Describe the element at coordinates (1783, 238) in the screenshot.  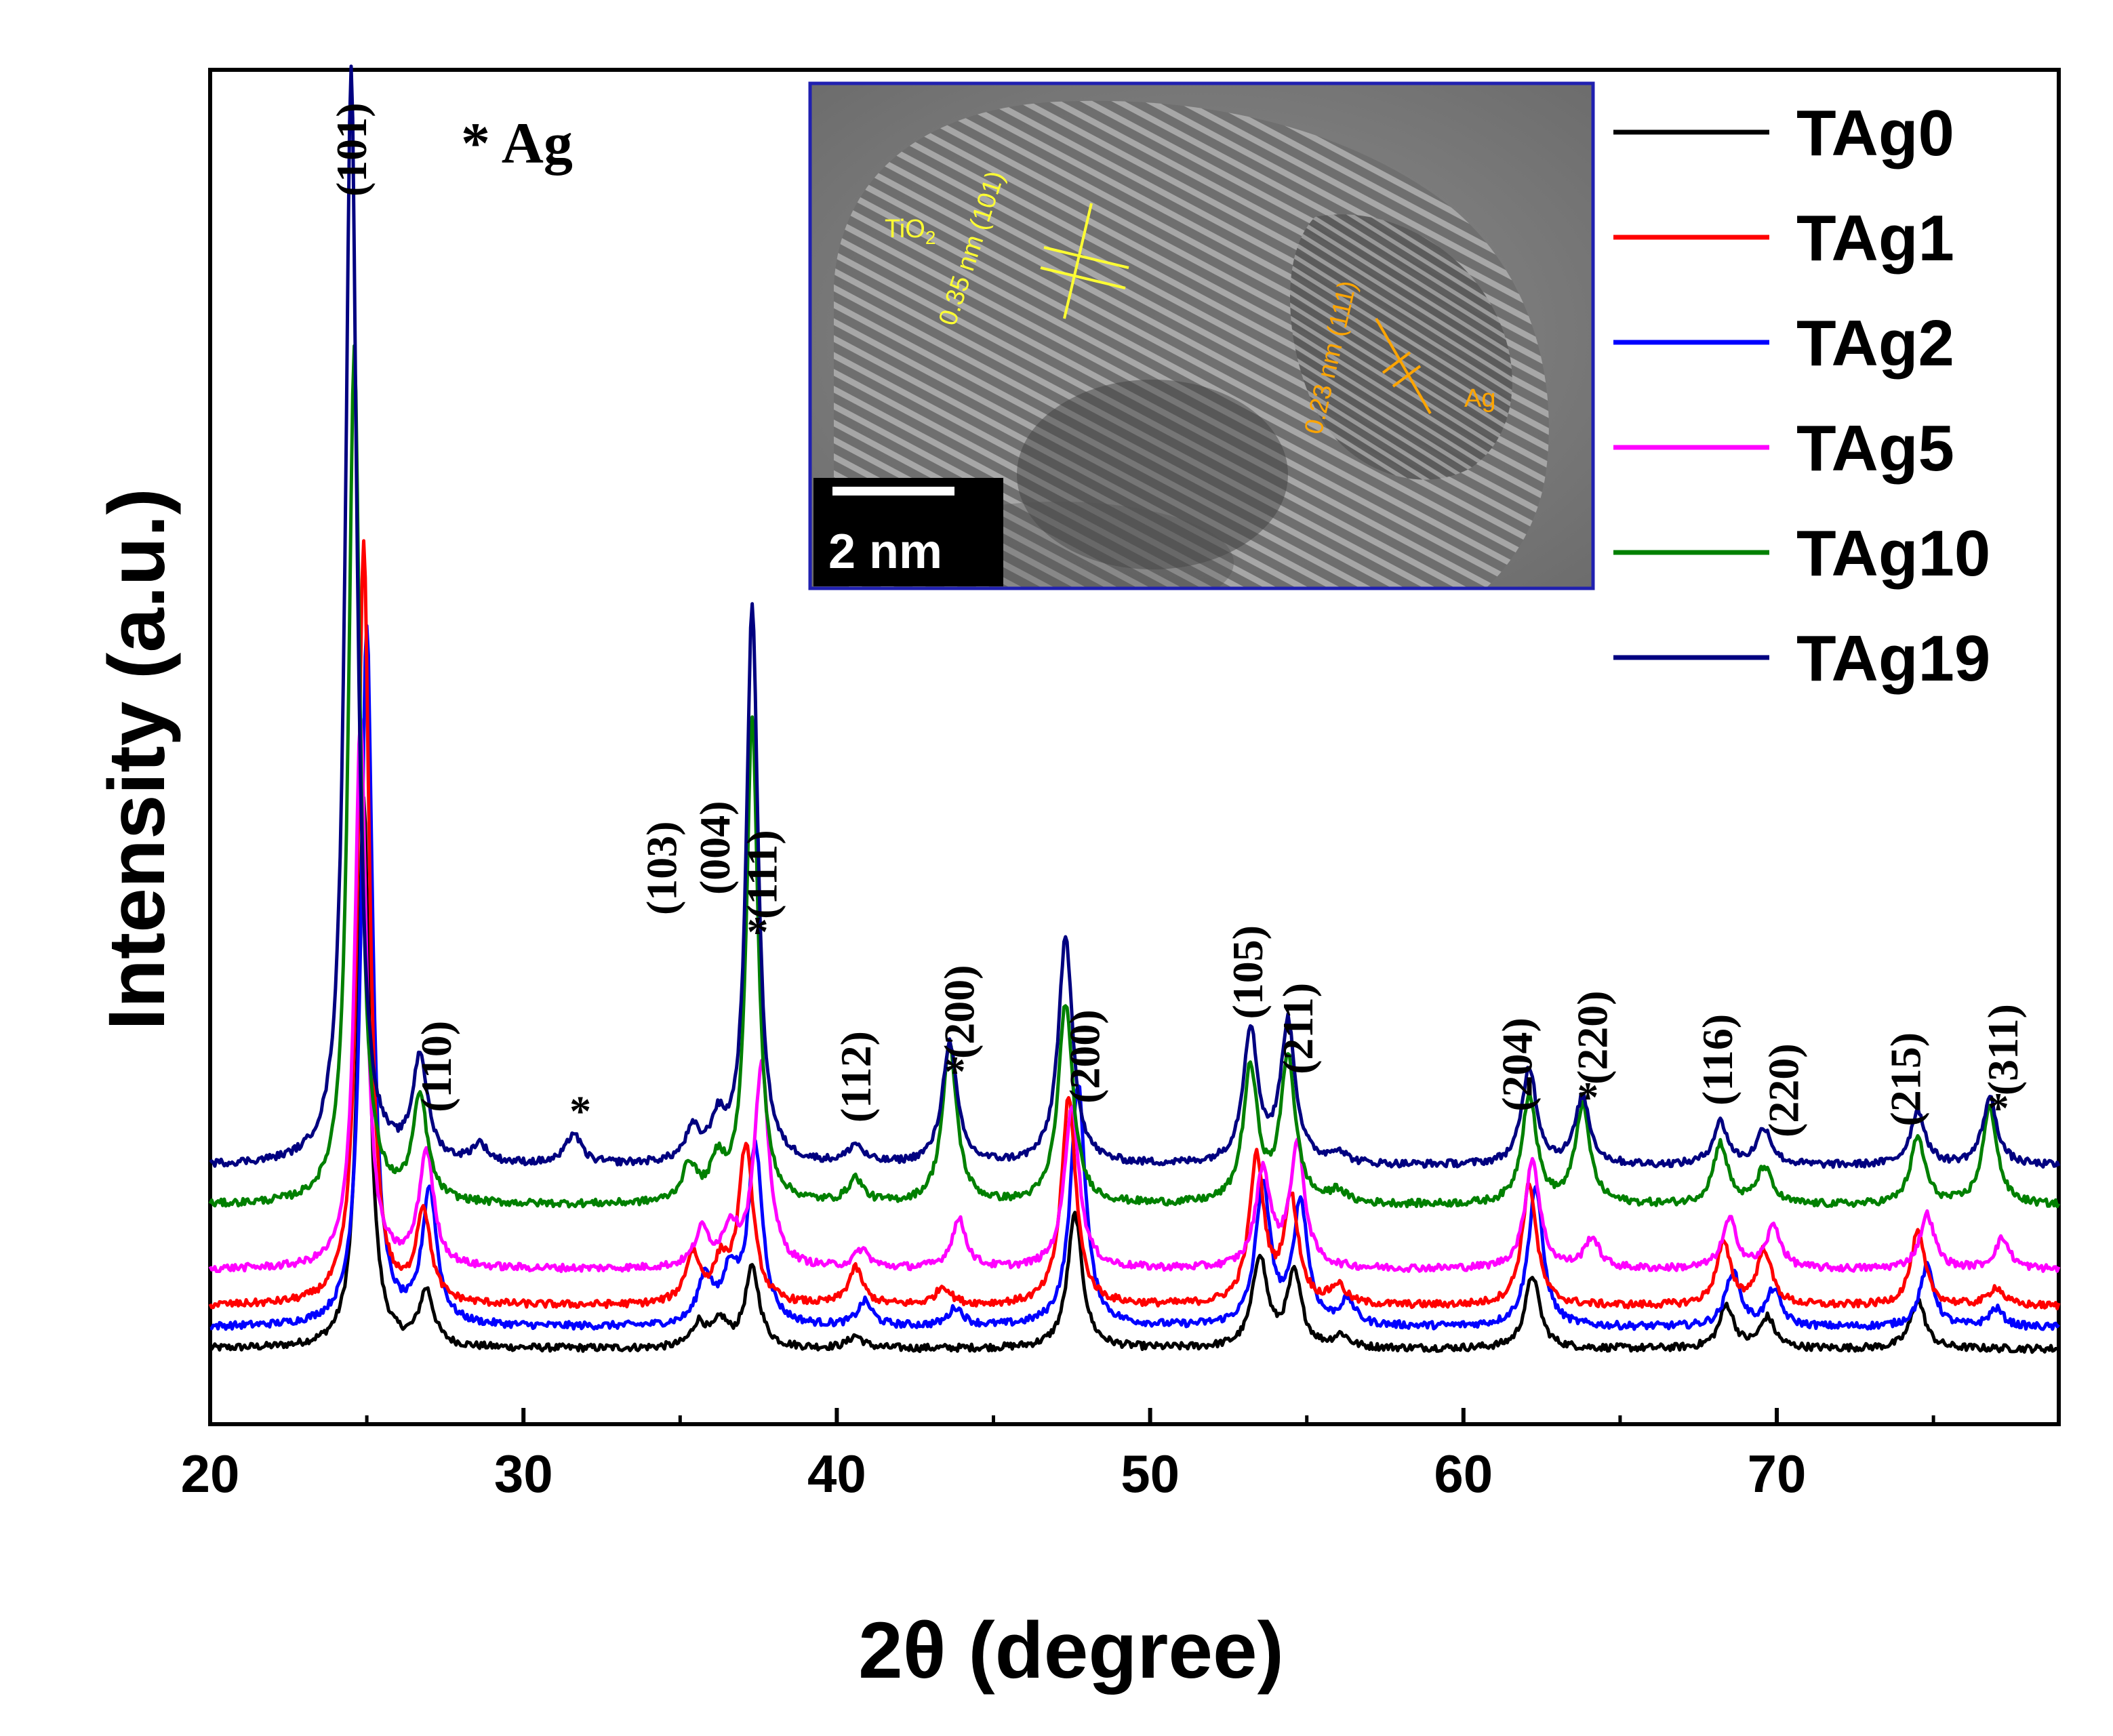
I see `legend-item-tag1: TAg1` at that location.